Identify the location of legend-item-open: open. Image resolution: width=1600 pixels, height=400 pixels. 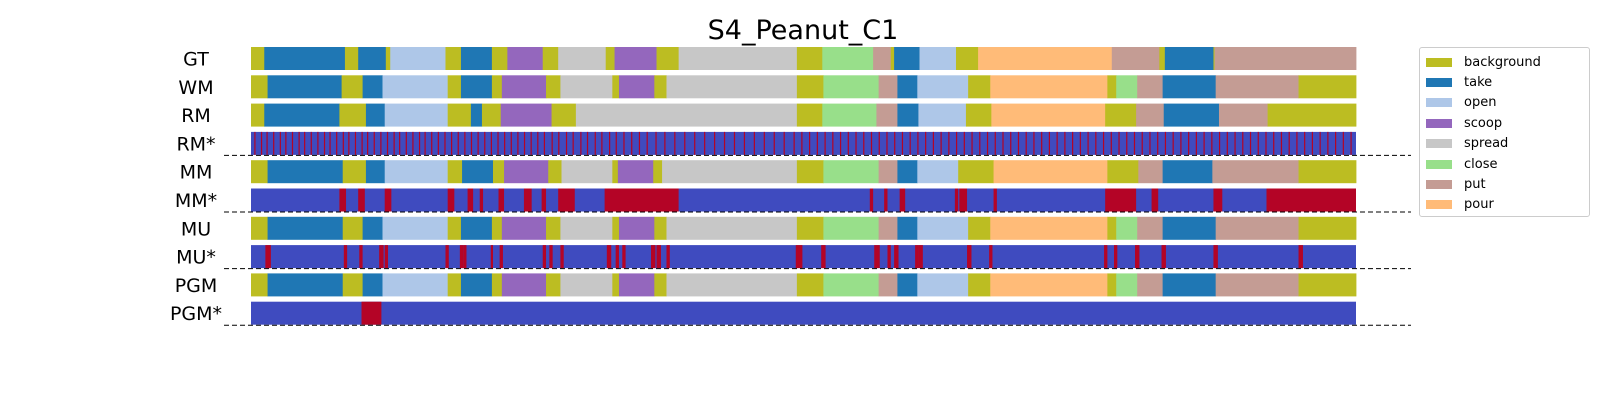
(1504, 103).